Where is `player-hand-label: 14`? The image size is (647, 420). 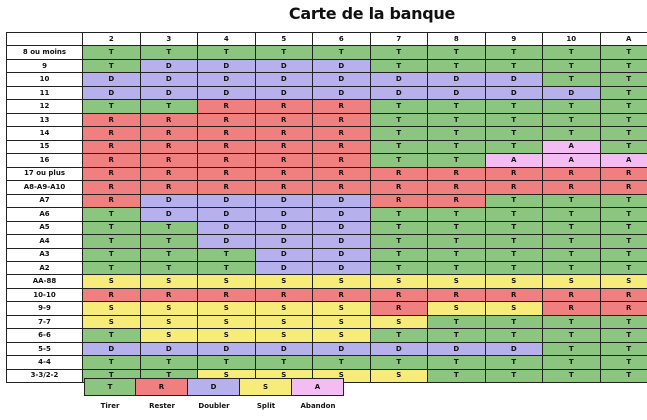
player-hand-label: 14 is located at coordinates (45, 134).